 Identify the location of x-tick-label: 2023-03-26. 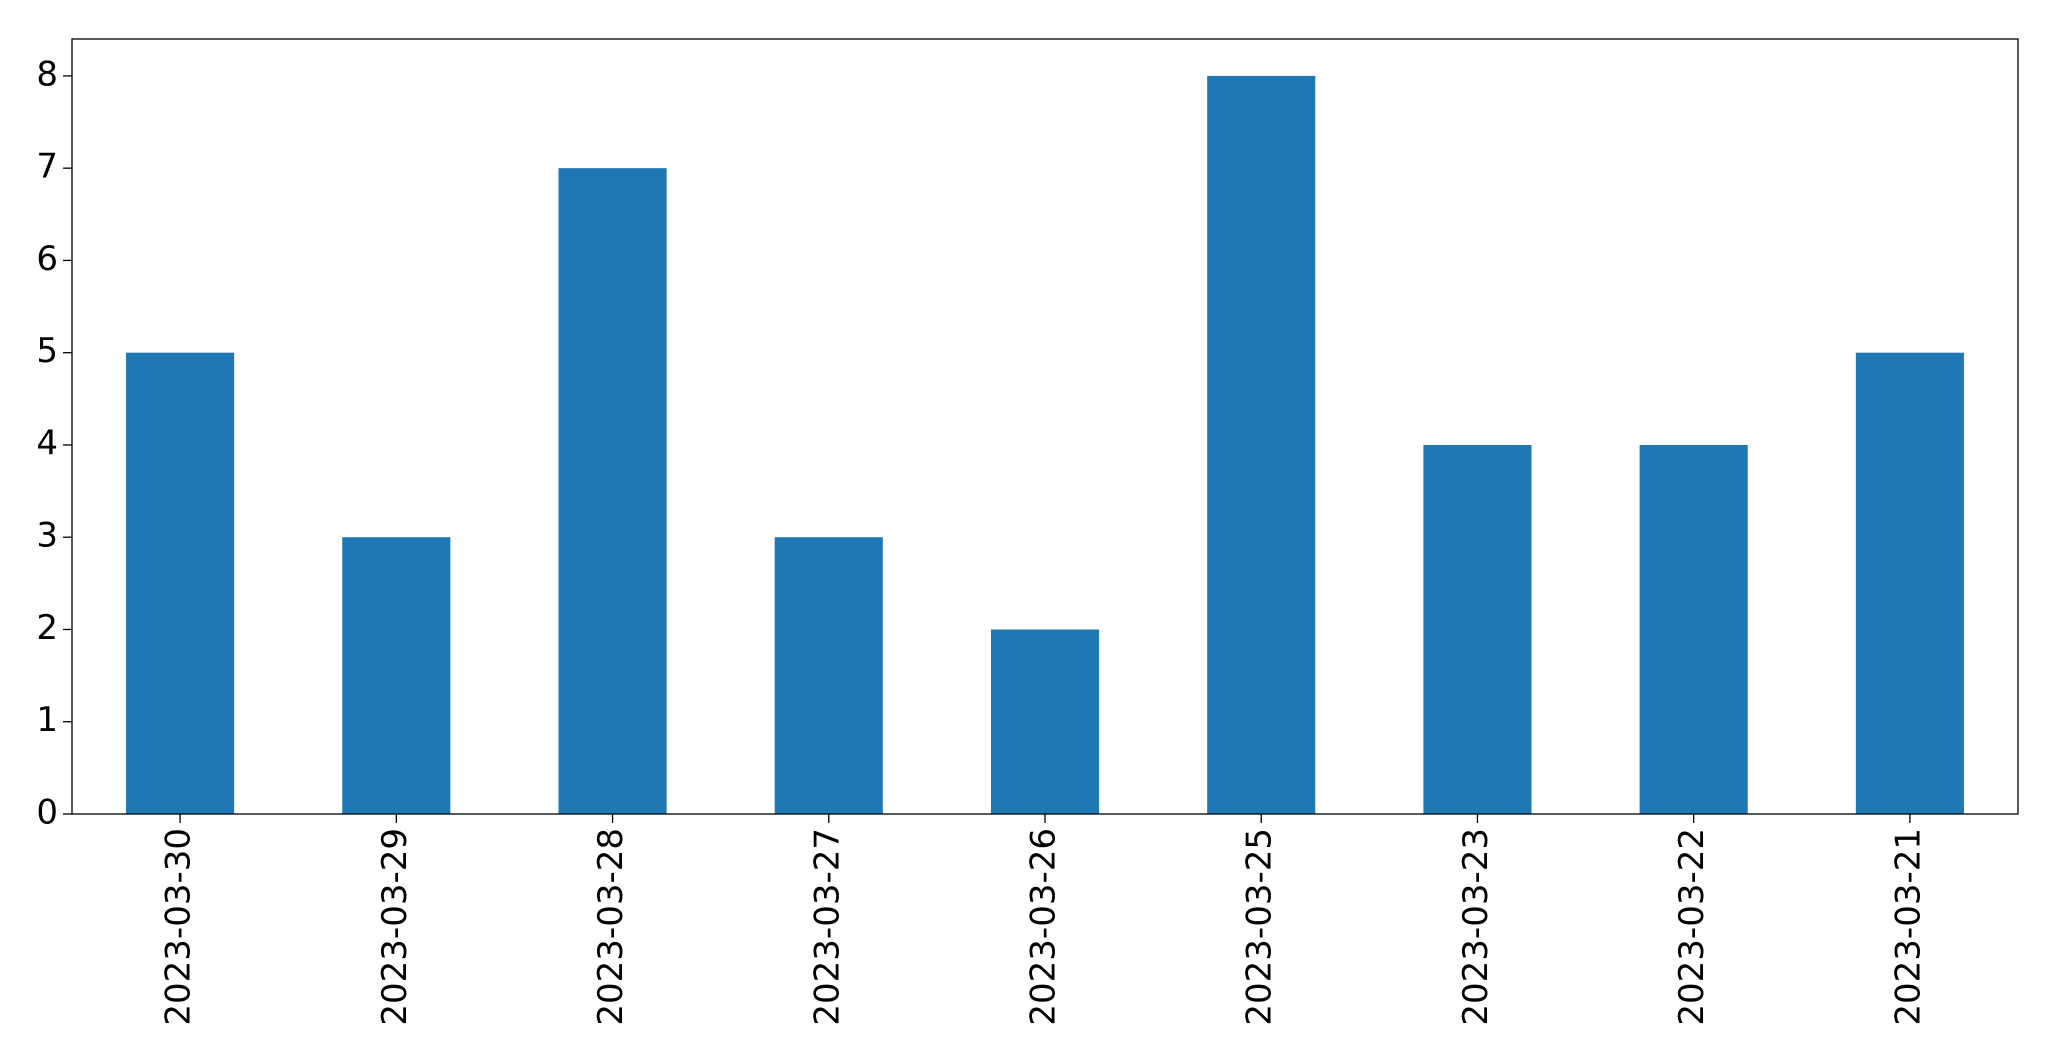
(1044, 927).